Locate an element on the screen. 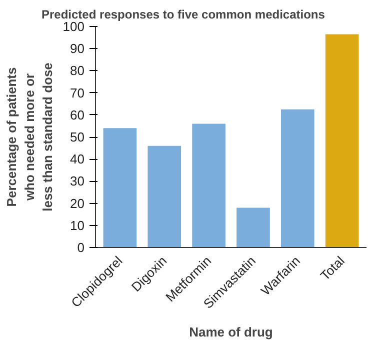 This screenshot has height=342, width=370. y-tick-label: 70 is located at coordinates (77, 92).